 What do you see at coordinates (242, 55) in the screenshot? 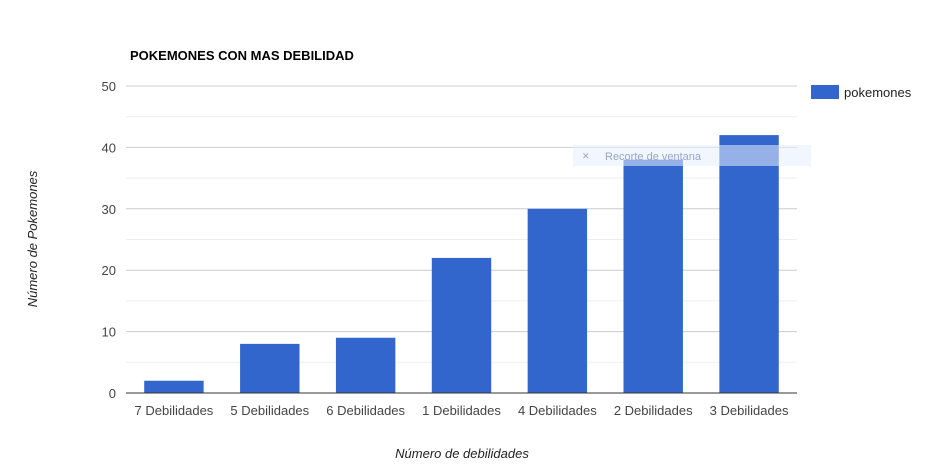
I see `chart-title: POKEMONES CON MAS DEBILIDAD` at bounding box center [242, 55].